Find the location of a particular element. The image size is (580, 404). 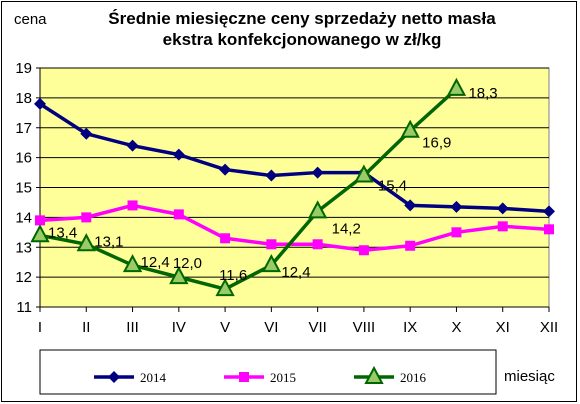

x-tick-label: III is located at coordinates (132, 327).